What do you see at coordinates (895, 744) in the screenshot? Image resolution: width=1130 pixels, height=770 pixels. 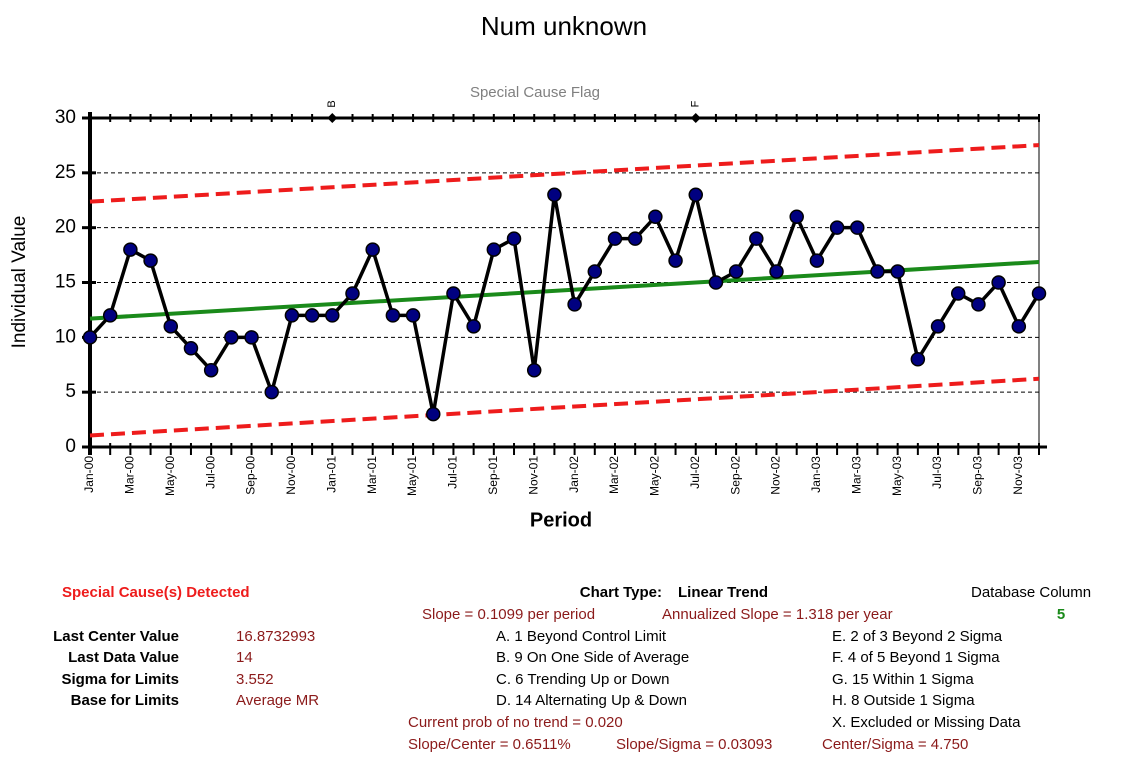 I see `center-sigma: Center/Sigma = 4.750` at bounding box center [895, 744].